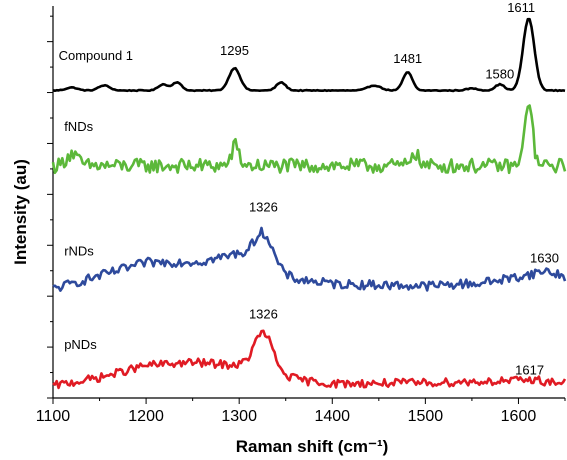  I want to click on y-axis-title: Intensity (au), so click(20, 212).